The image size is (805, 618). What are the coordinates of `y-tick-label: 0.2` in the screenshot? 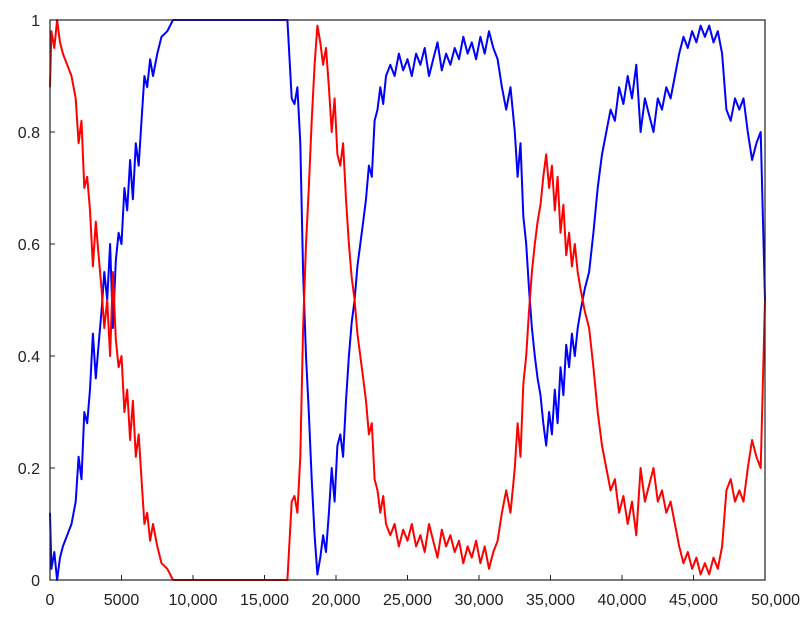 It's located at (29, 469).